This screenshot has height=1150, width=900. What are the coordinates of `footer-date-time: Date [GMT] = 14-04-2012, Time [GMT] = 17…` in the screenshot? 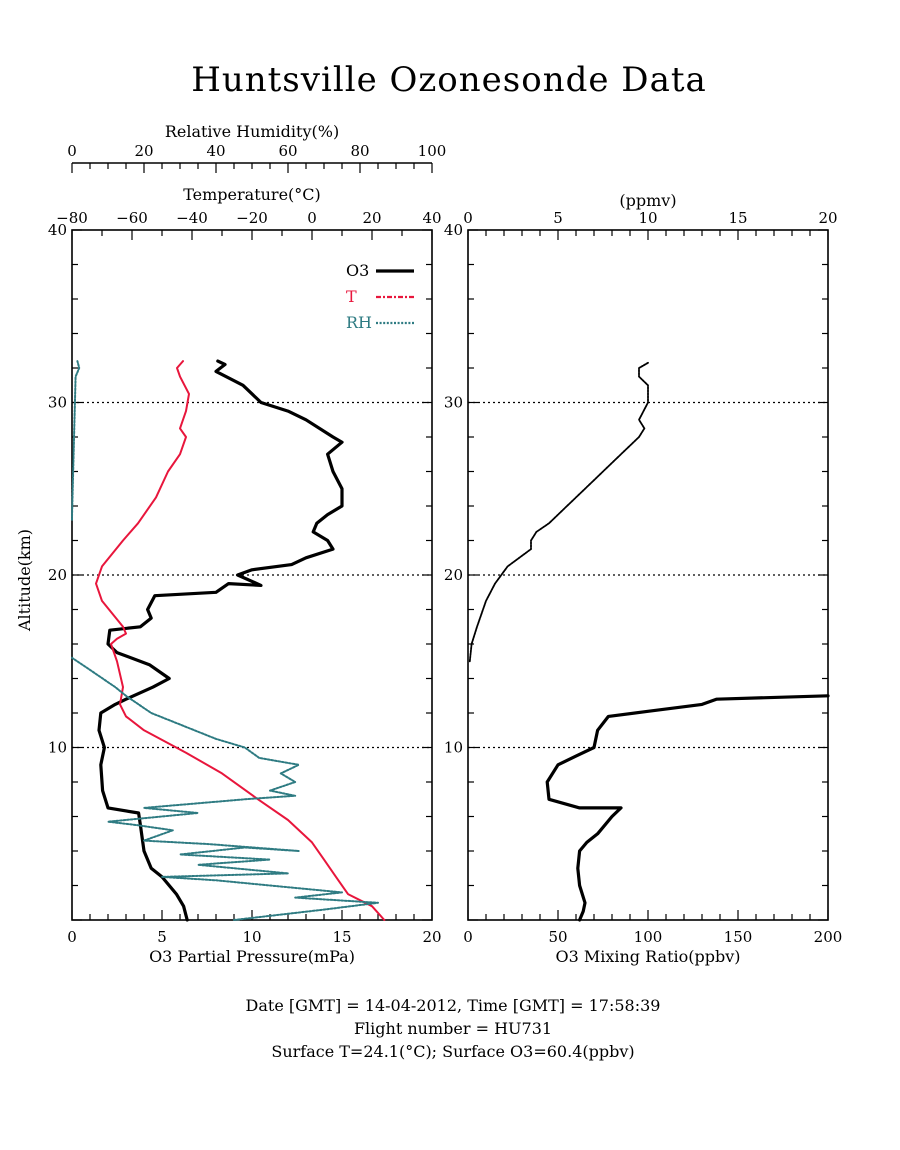 It's located at (453, 1005).